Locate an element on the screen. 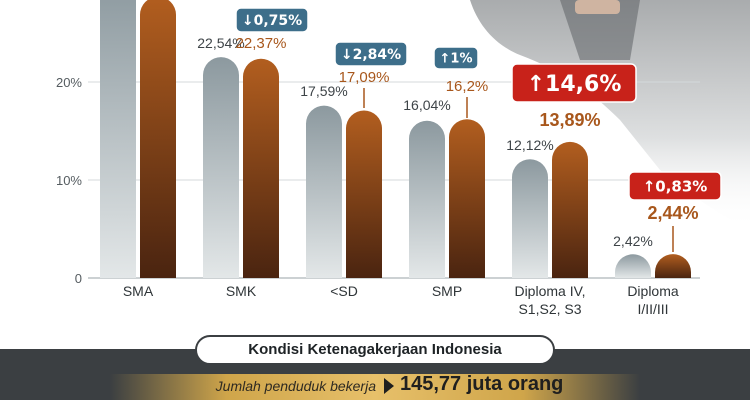 This screenshot has width=750, height=400. badge-text: ↓0,75% is located at coordinates (272, 21).